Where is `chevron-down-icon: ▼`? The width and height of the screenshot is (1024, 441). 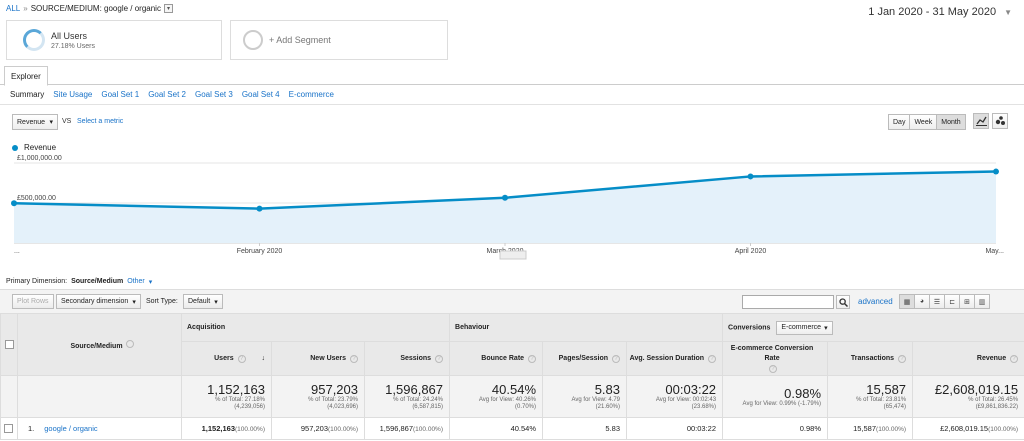 chevron-down-icon: ▼ is located at coordinates (1008, 12).